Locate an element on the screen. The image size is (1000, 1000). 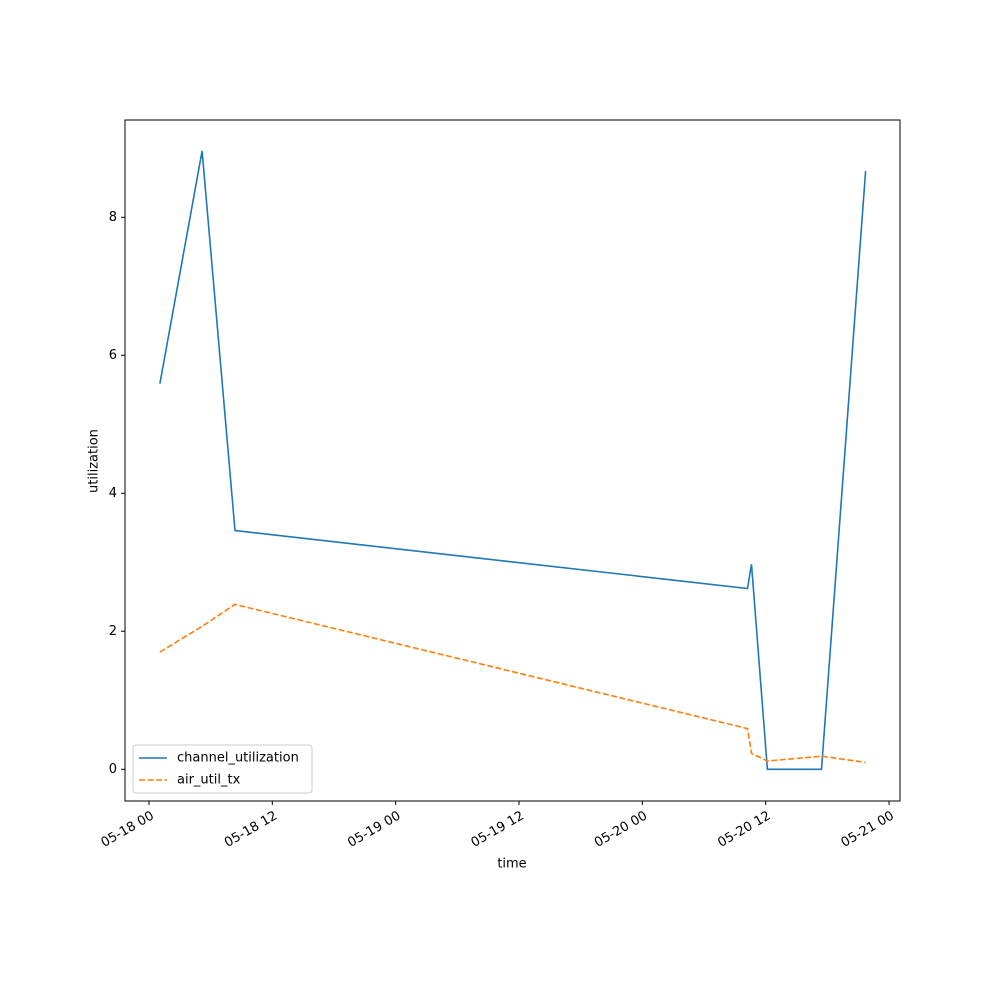
y-tick-label: 2 is located at coordinates (113, 631).